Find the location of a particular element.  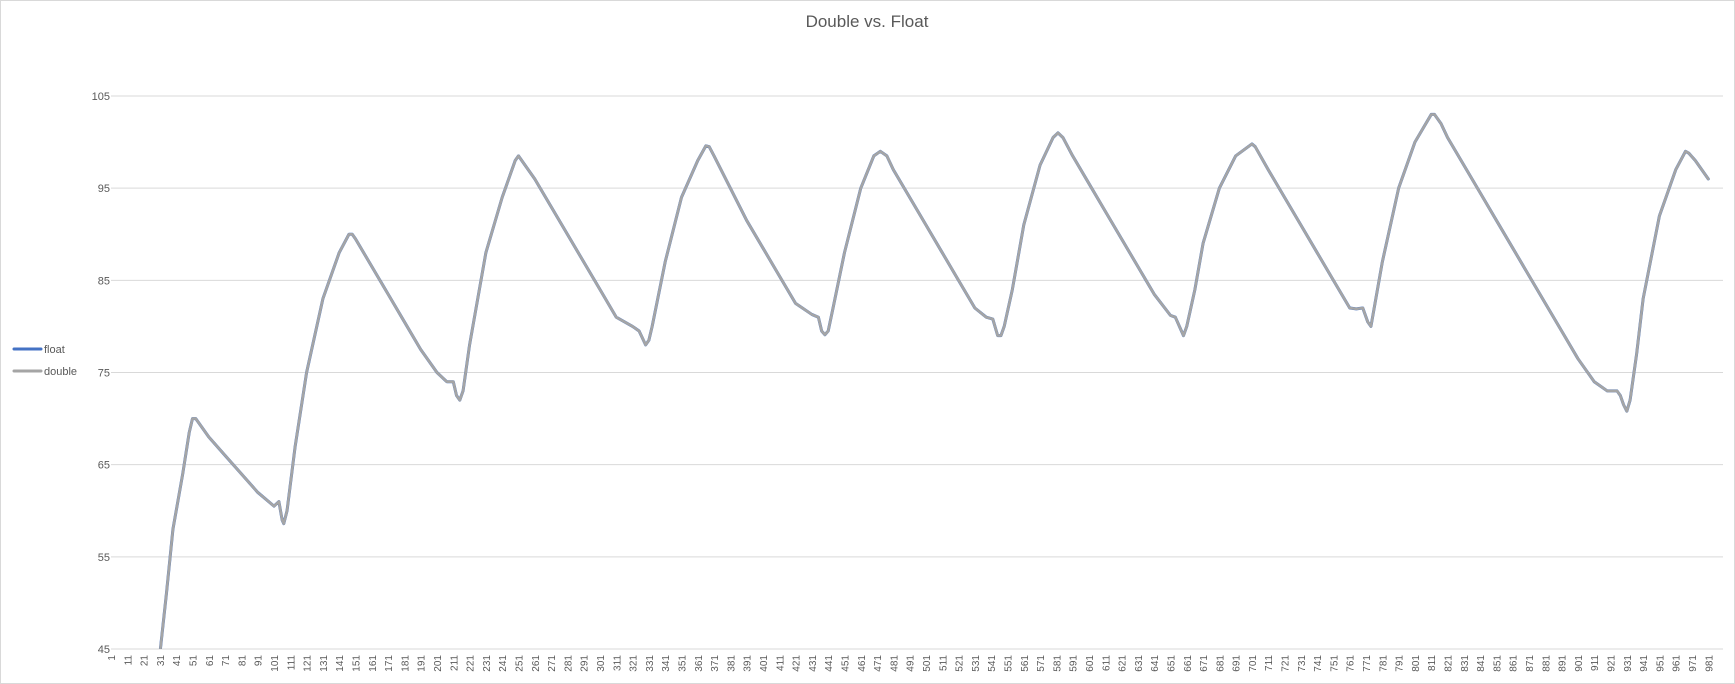

y-tick-label: 45 is located at coordinates (104, 650).